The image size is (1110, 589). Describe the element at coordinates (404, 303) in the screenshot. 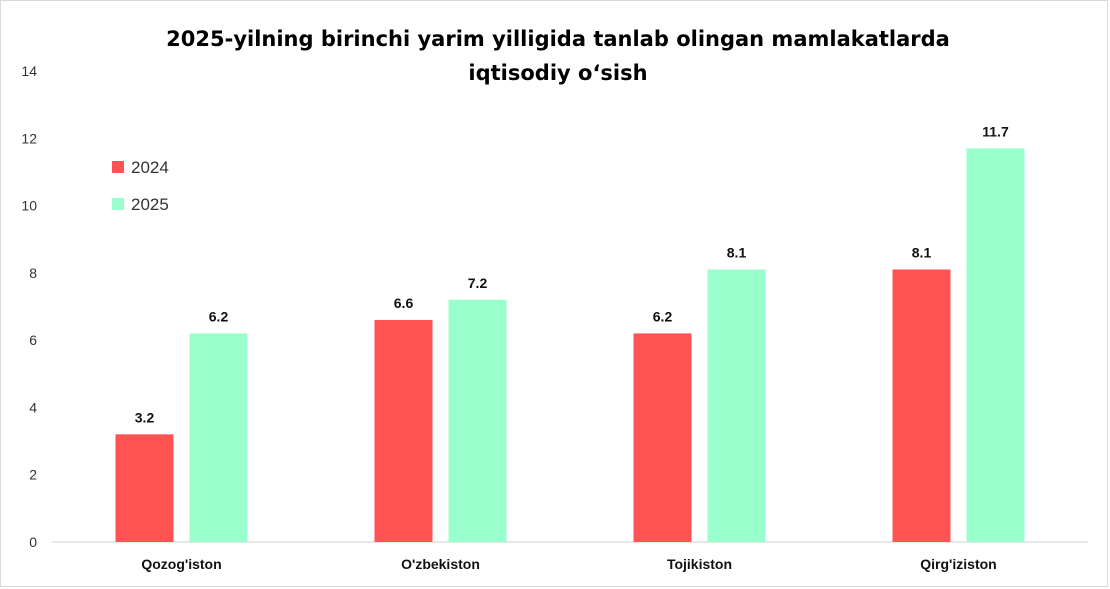

I see `data-label: 6.6` at that location.